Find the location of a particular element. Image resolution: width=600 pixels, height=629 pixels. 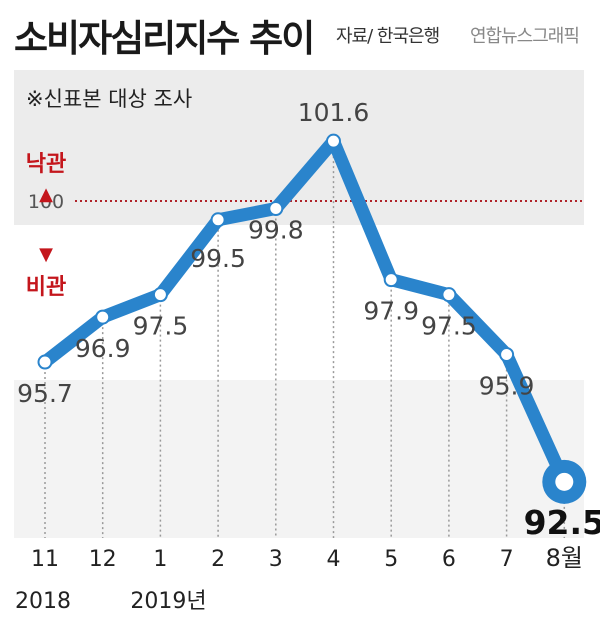

x-tick-9: 8월 is located at coordinates (564, 558).